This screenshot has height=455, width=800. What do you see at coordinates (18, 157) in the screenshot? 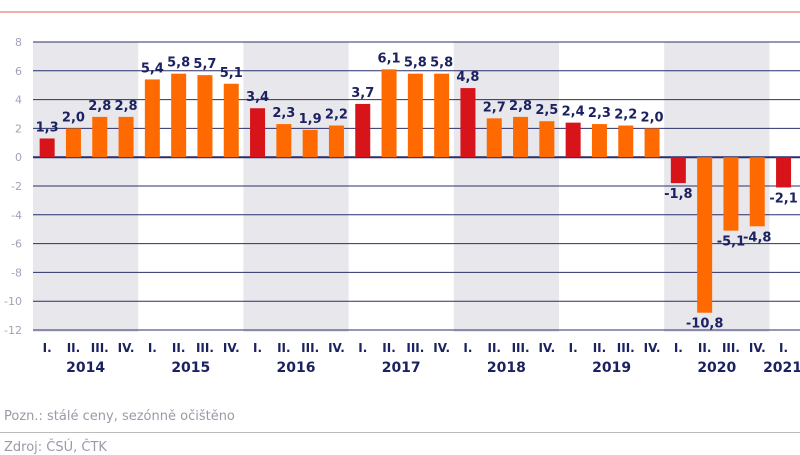
I see `y-tick-label: 0` at bounding box center [18, 157].